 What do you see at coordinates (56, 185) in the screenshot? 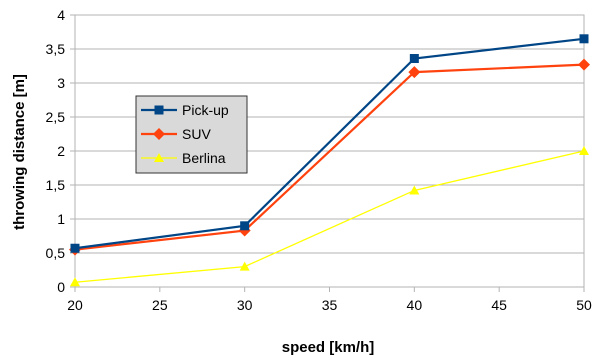
I see `y-tick-label: 1,5` at bounding box center [56, 185].